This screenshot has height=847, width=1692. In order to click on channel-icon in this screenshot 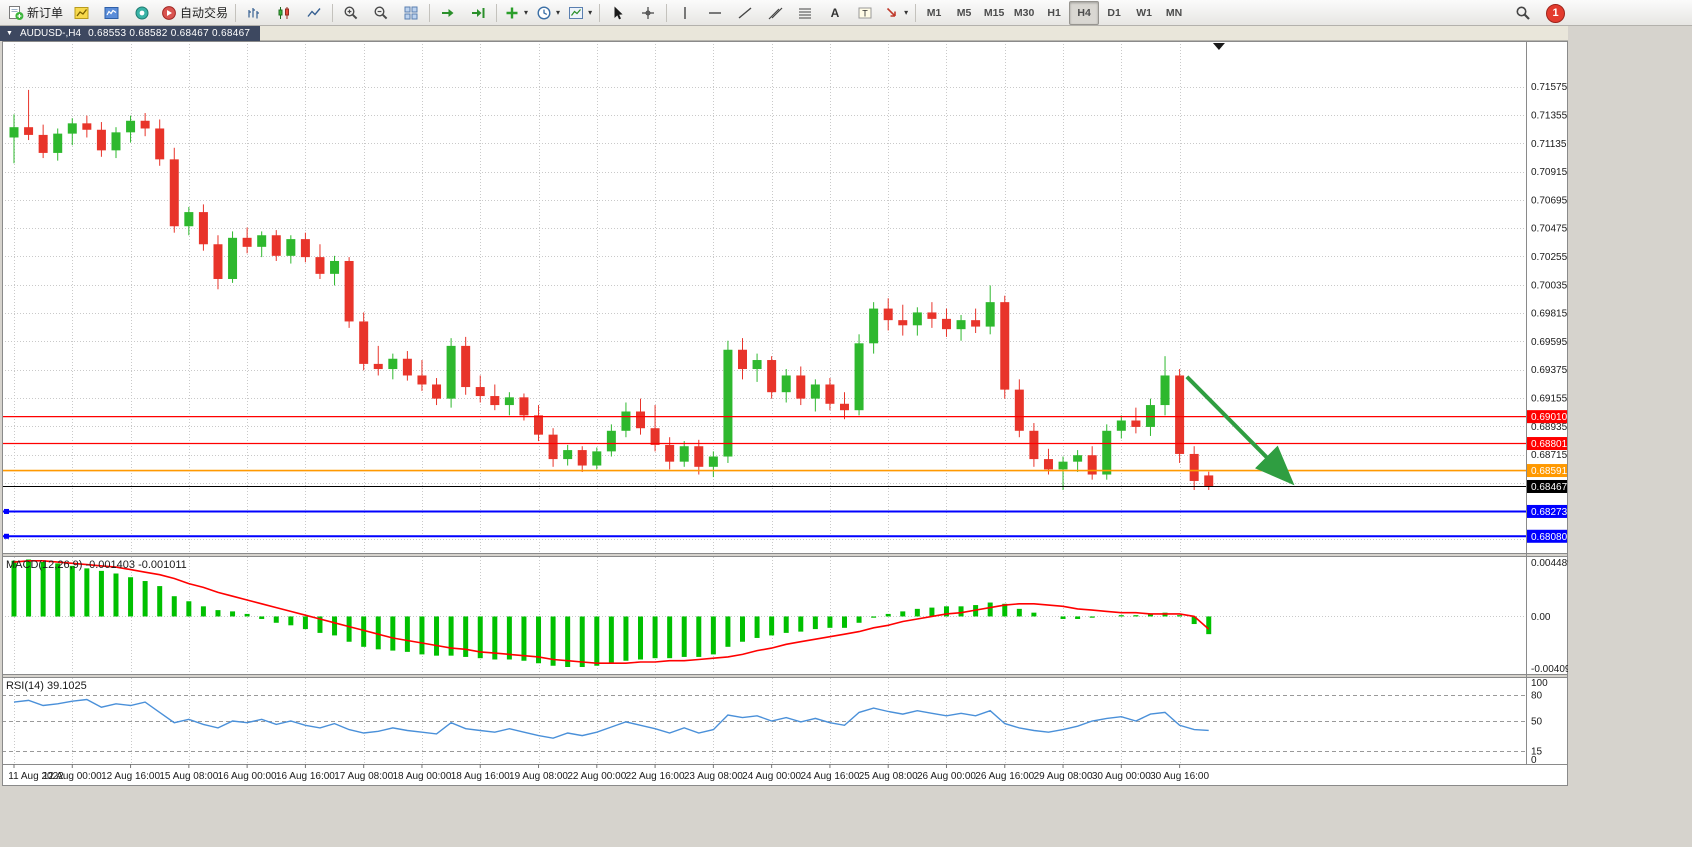, I will do `click(775, 13)`.